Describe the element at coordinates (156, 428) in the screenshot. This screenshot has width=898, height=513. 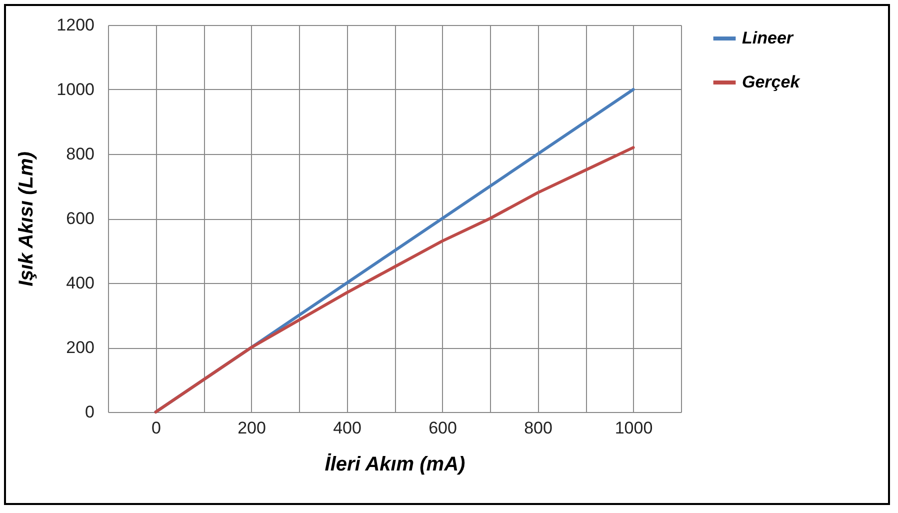
I see `x-tick-label: 0` at that location.